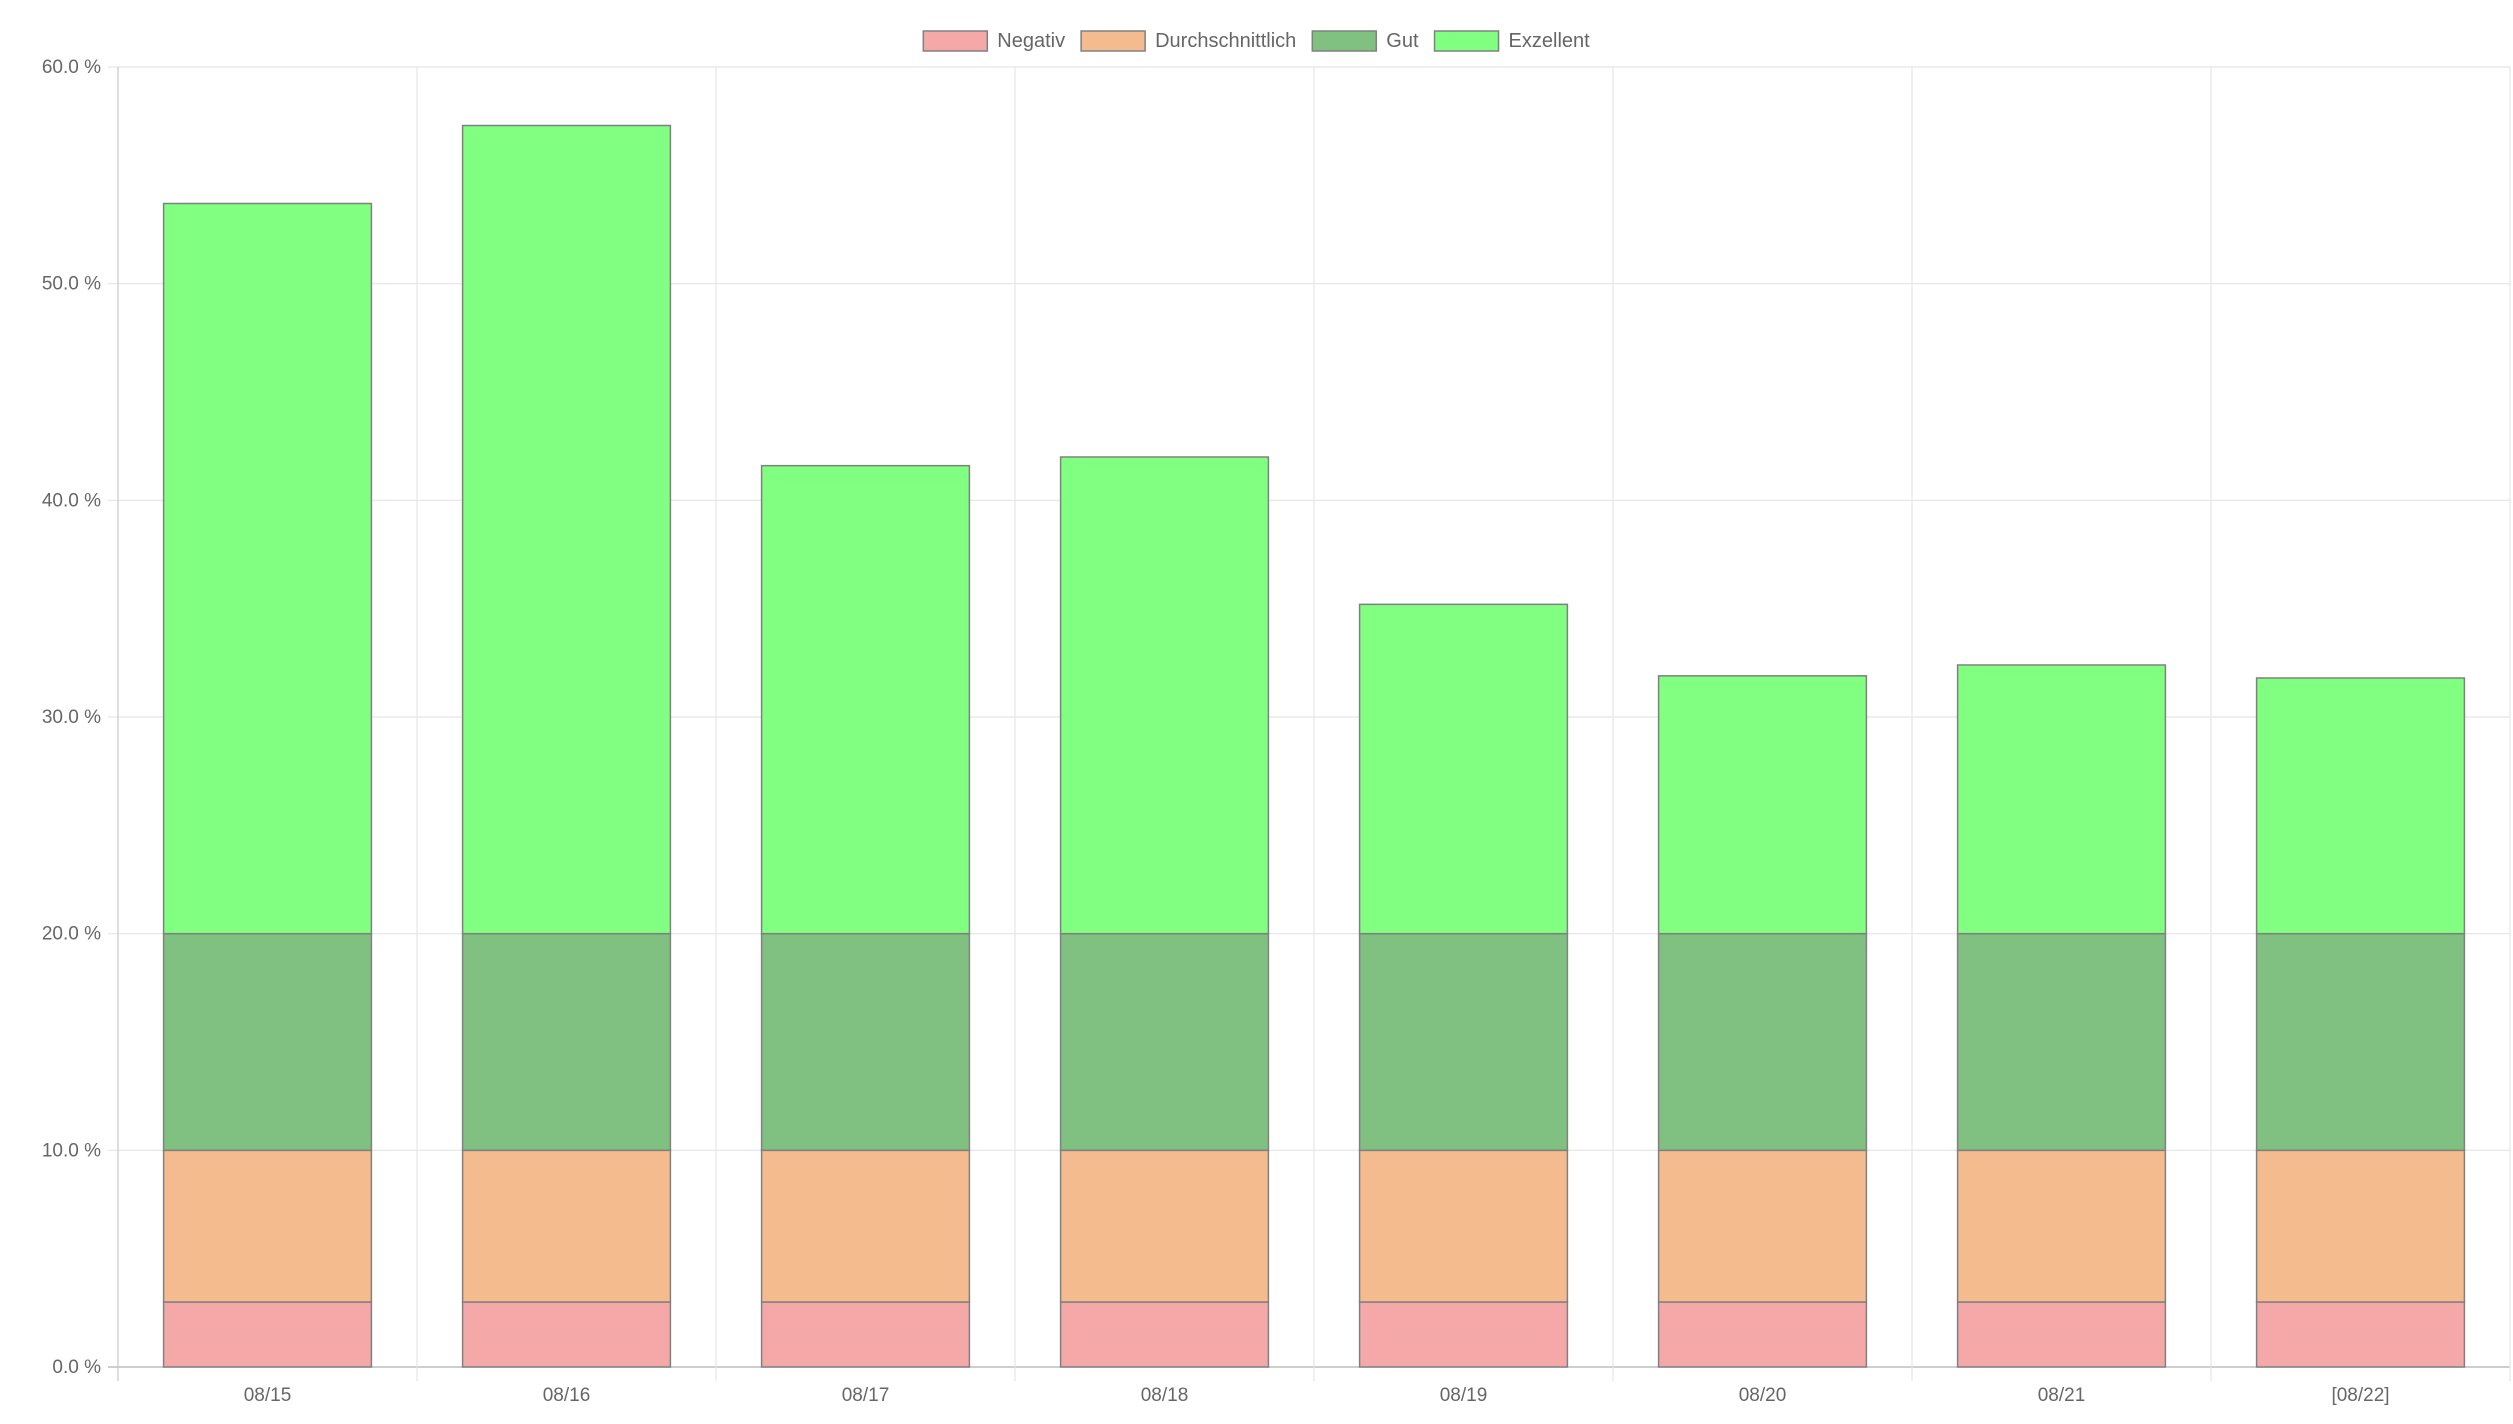 The height and width of the screenshot is (1424, 2513). I want to click on y-tick-label: 30.0 %, so click(71, 717).